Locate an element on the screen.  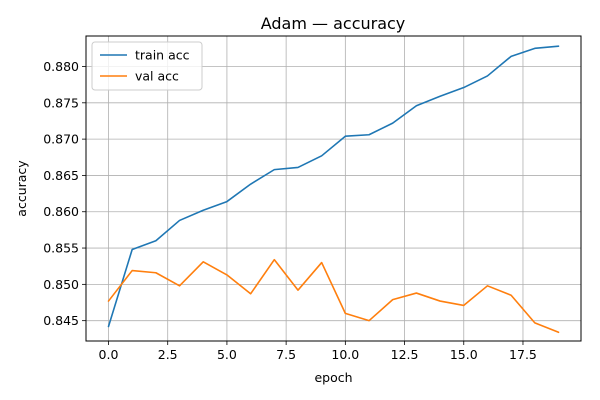
y-axis-label: accuracy is located at coordinates (21, 188).